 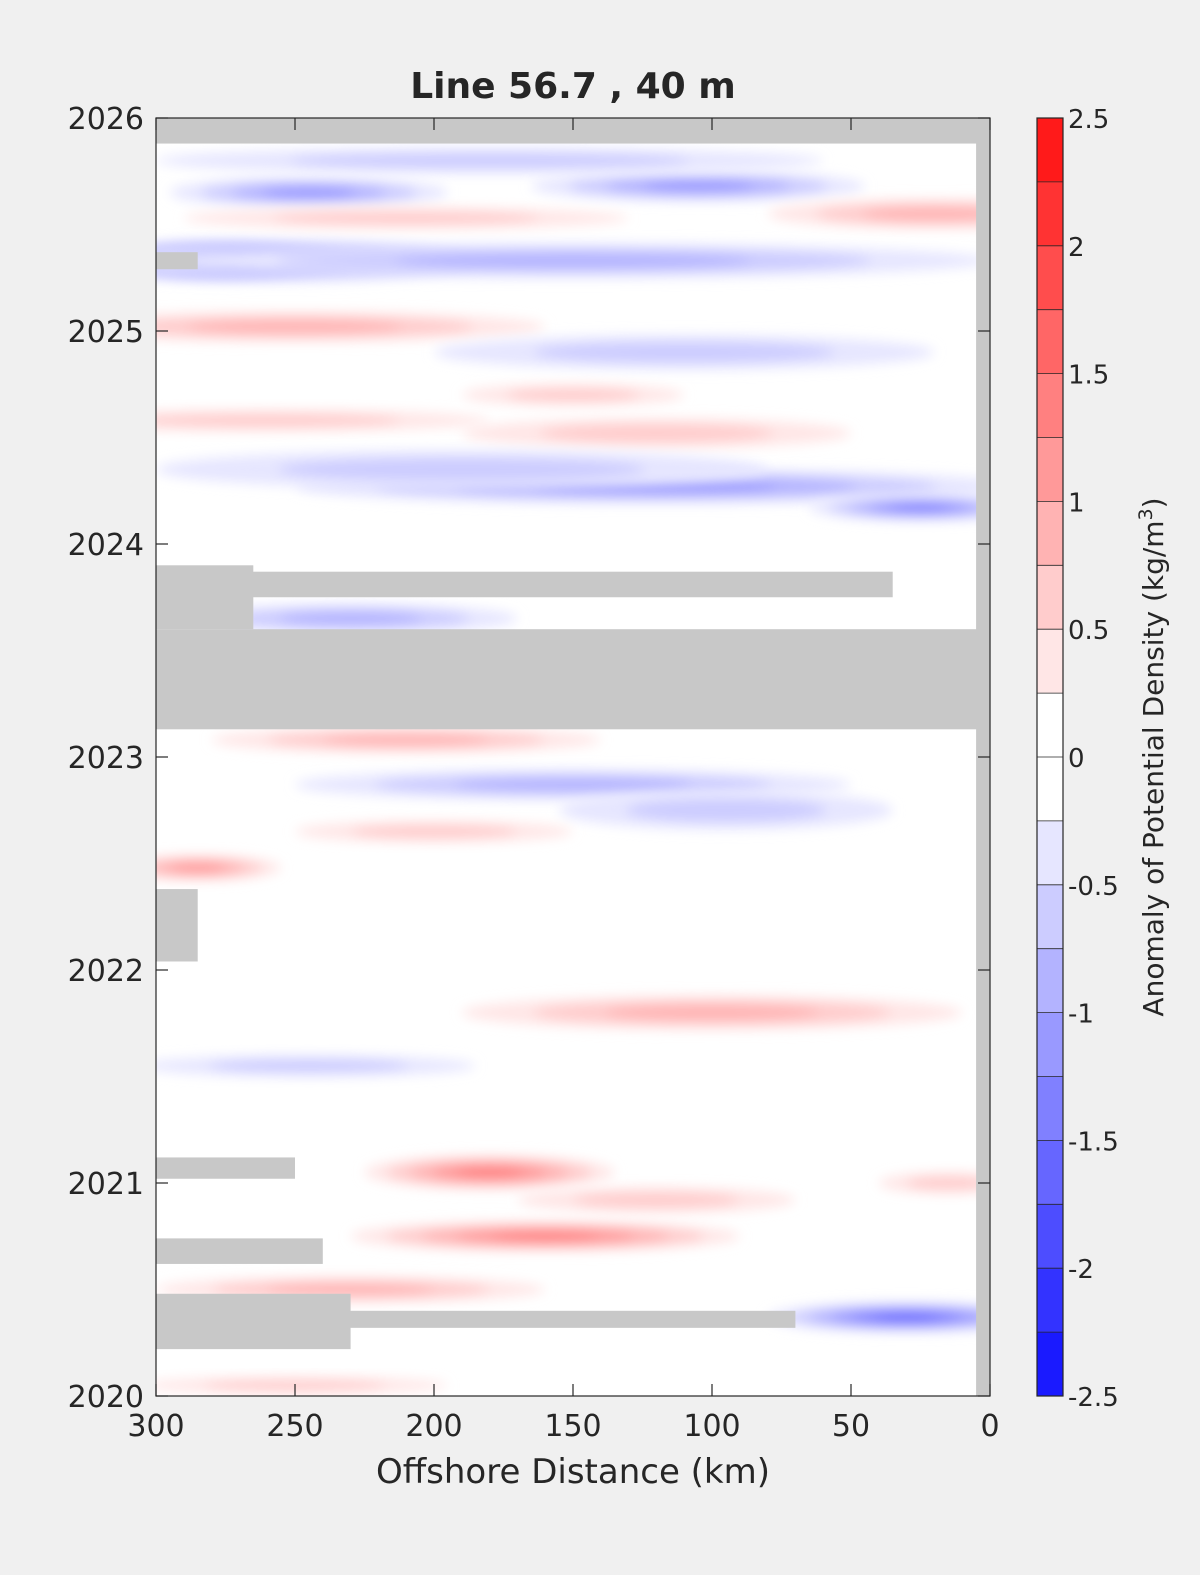 What do you see at coordinates (1088, 631) in the screenshot?
I see `colorbar-tick-label: 0.5` at bounding box center [1088, 631].